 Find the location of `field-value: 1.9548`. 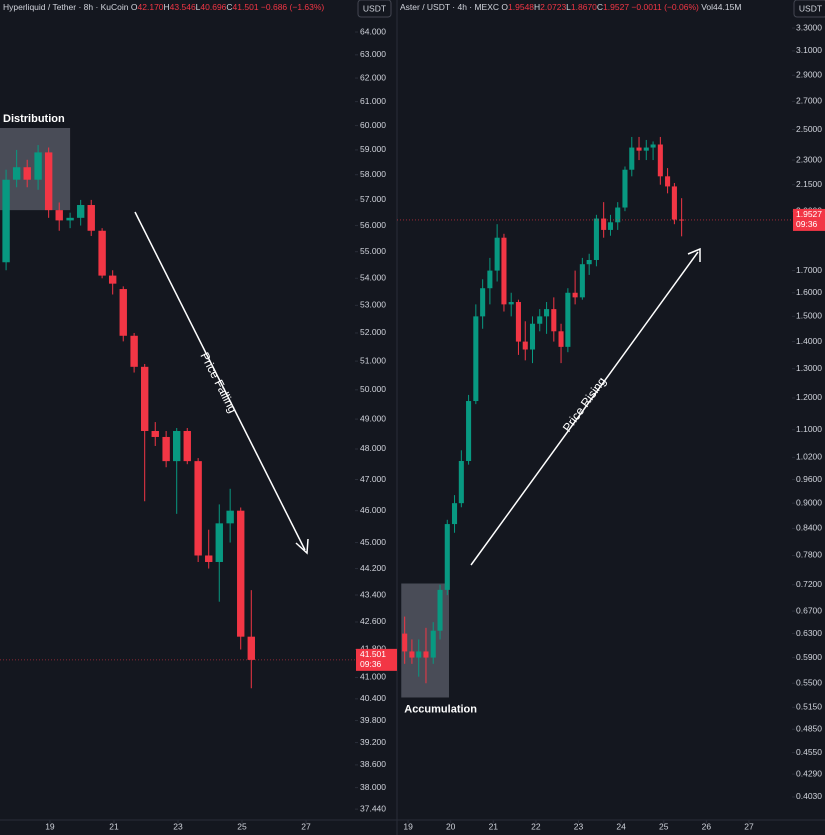

field-value: 1.9548 is located at coordinates (521, 7).